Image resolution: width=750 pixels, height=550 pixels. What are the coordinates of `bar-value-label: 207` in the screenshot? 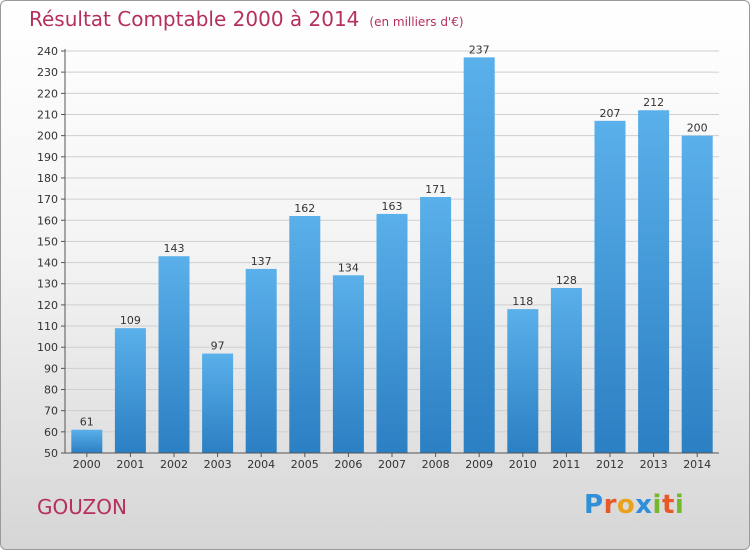 It's located at (610, 113).